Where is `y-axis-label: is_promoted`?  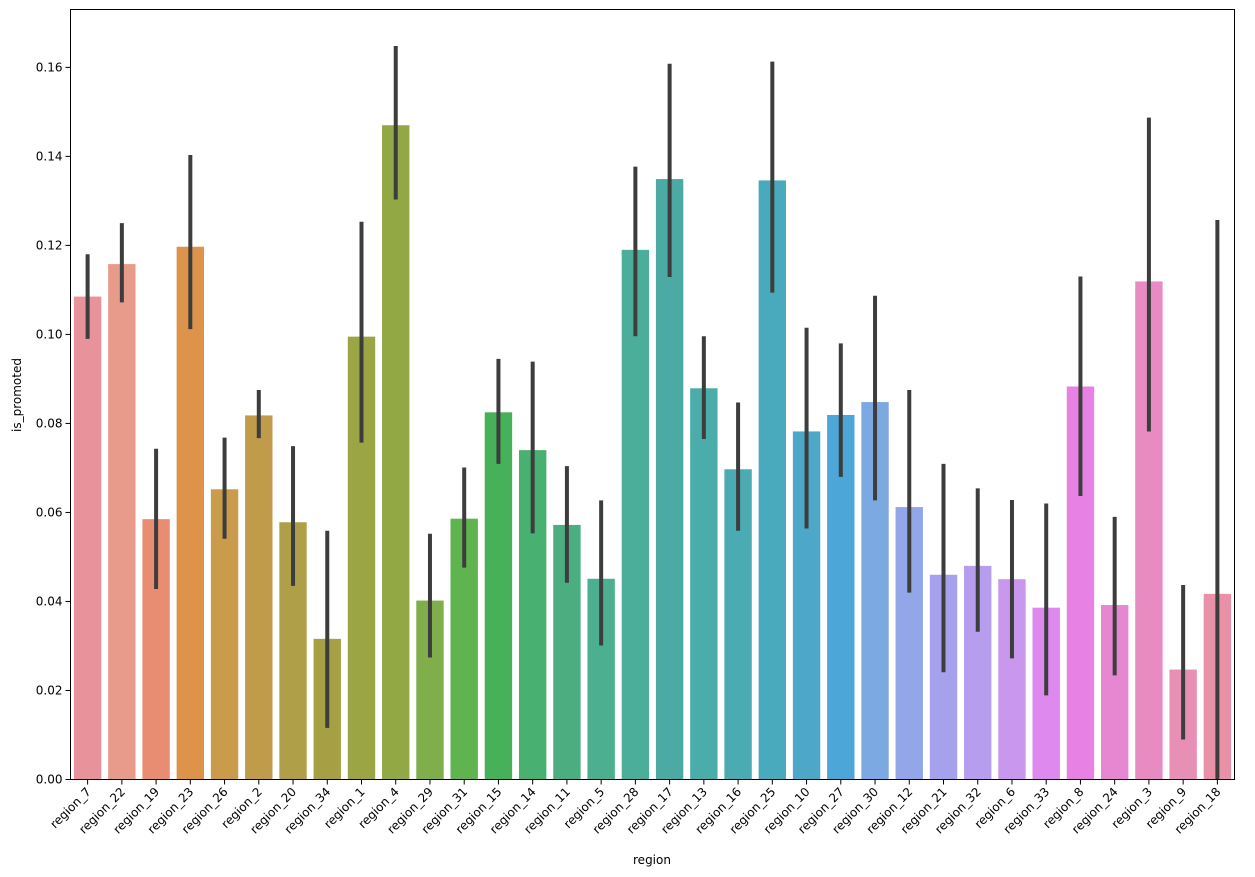 y-axis-label: is_promoted is located at coordinates (17, 395).